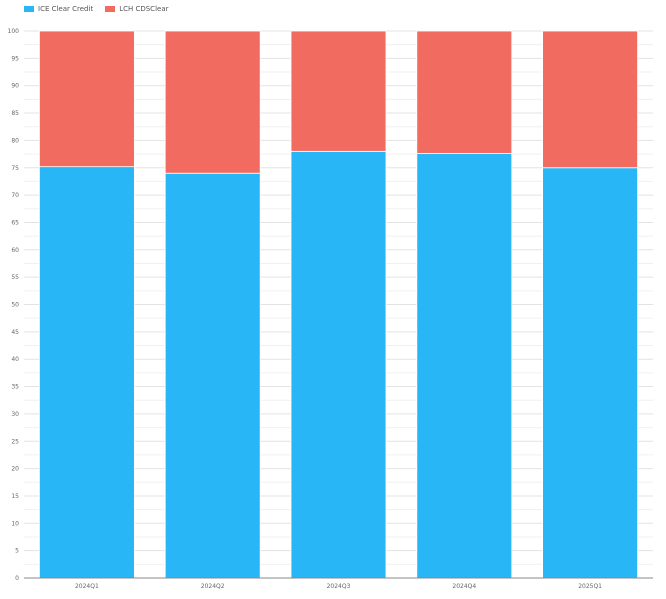  I want to click on x-tick-label: 2024Q4, so click(464, 586).